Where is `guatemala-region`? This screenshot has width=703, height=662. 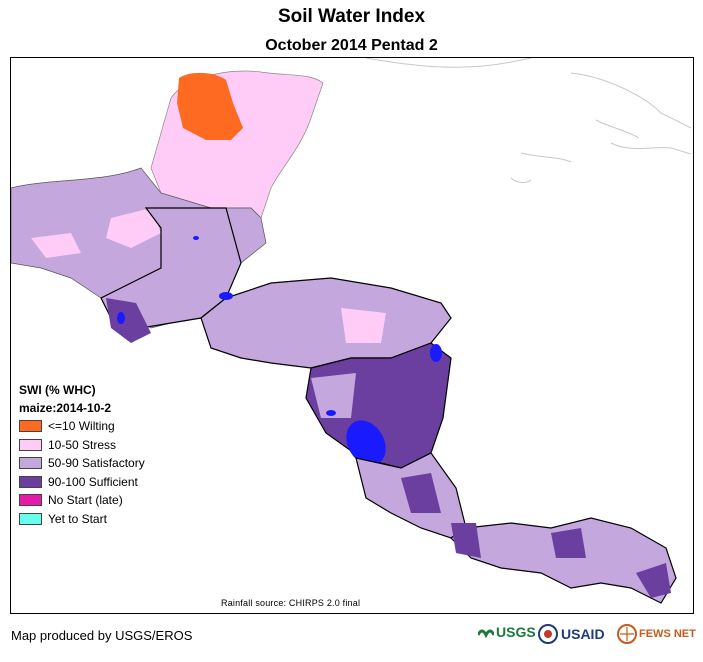
guatemala-region is located at coordinates (171, 268).